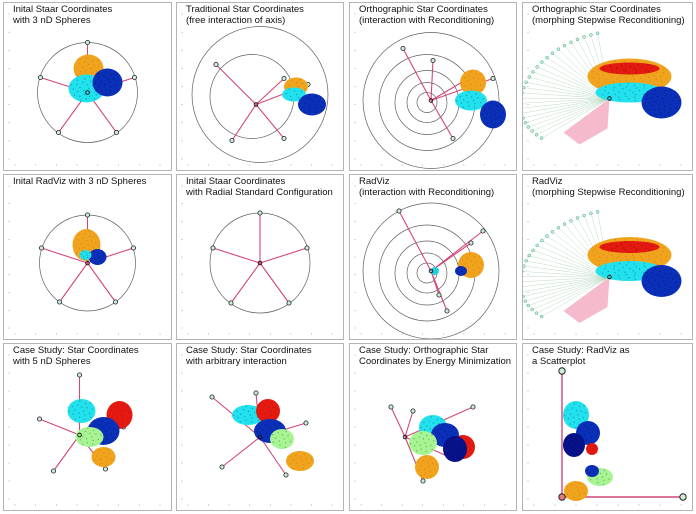 This screenshot has height=514, width=696. Describe the element at coordinates (427, 102) in the screenshot. I see `recondition-circle` at that location.